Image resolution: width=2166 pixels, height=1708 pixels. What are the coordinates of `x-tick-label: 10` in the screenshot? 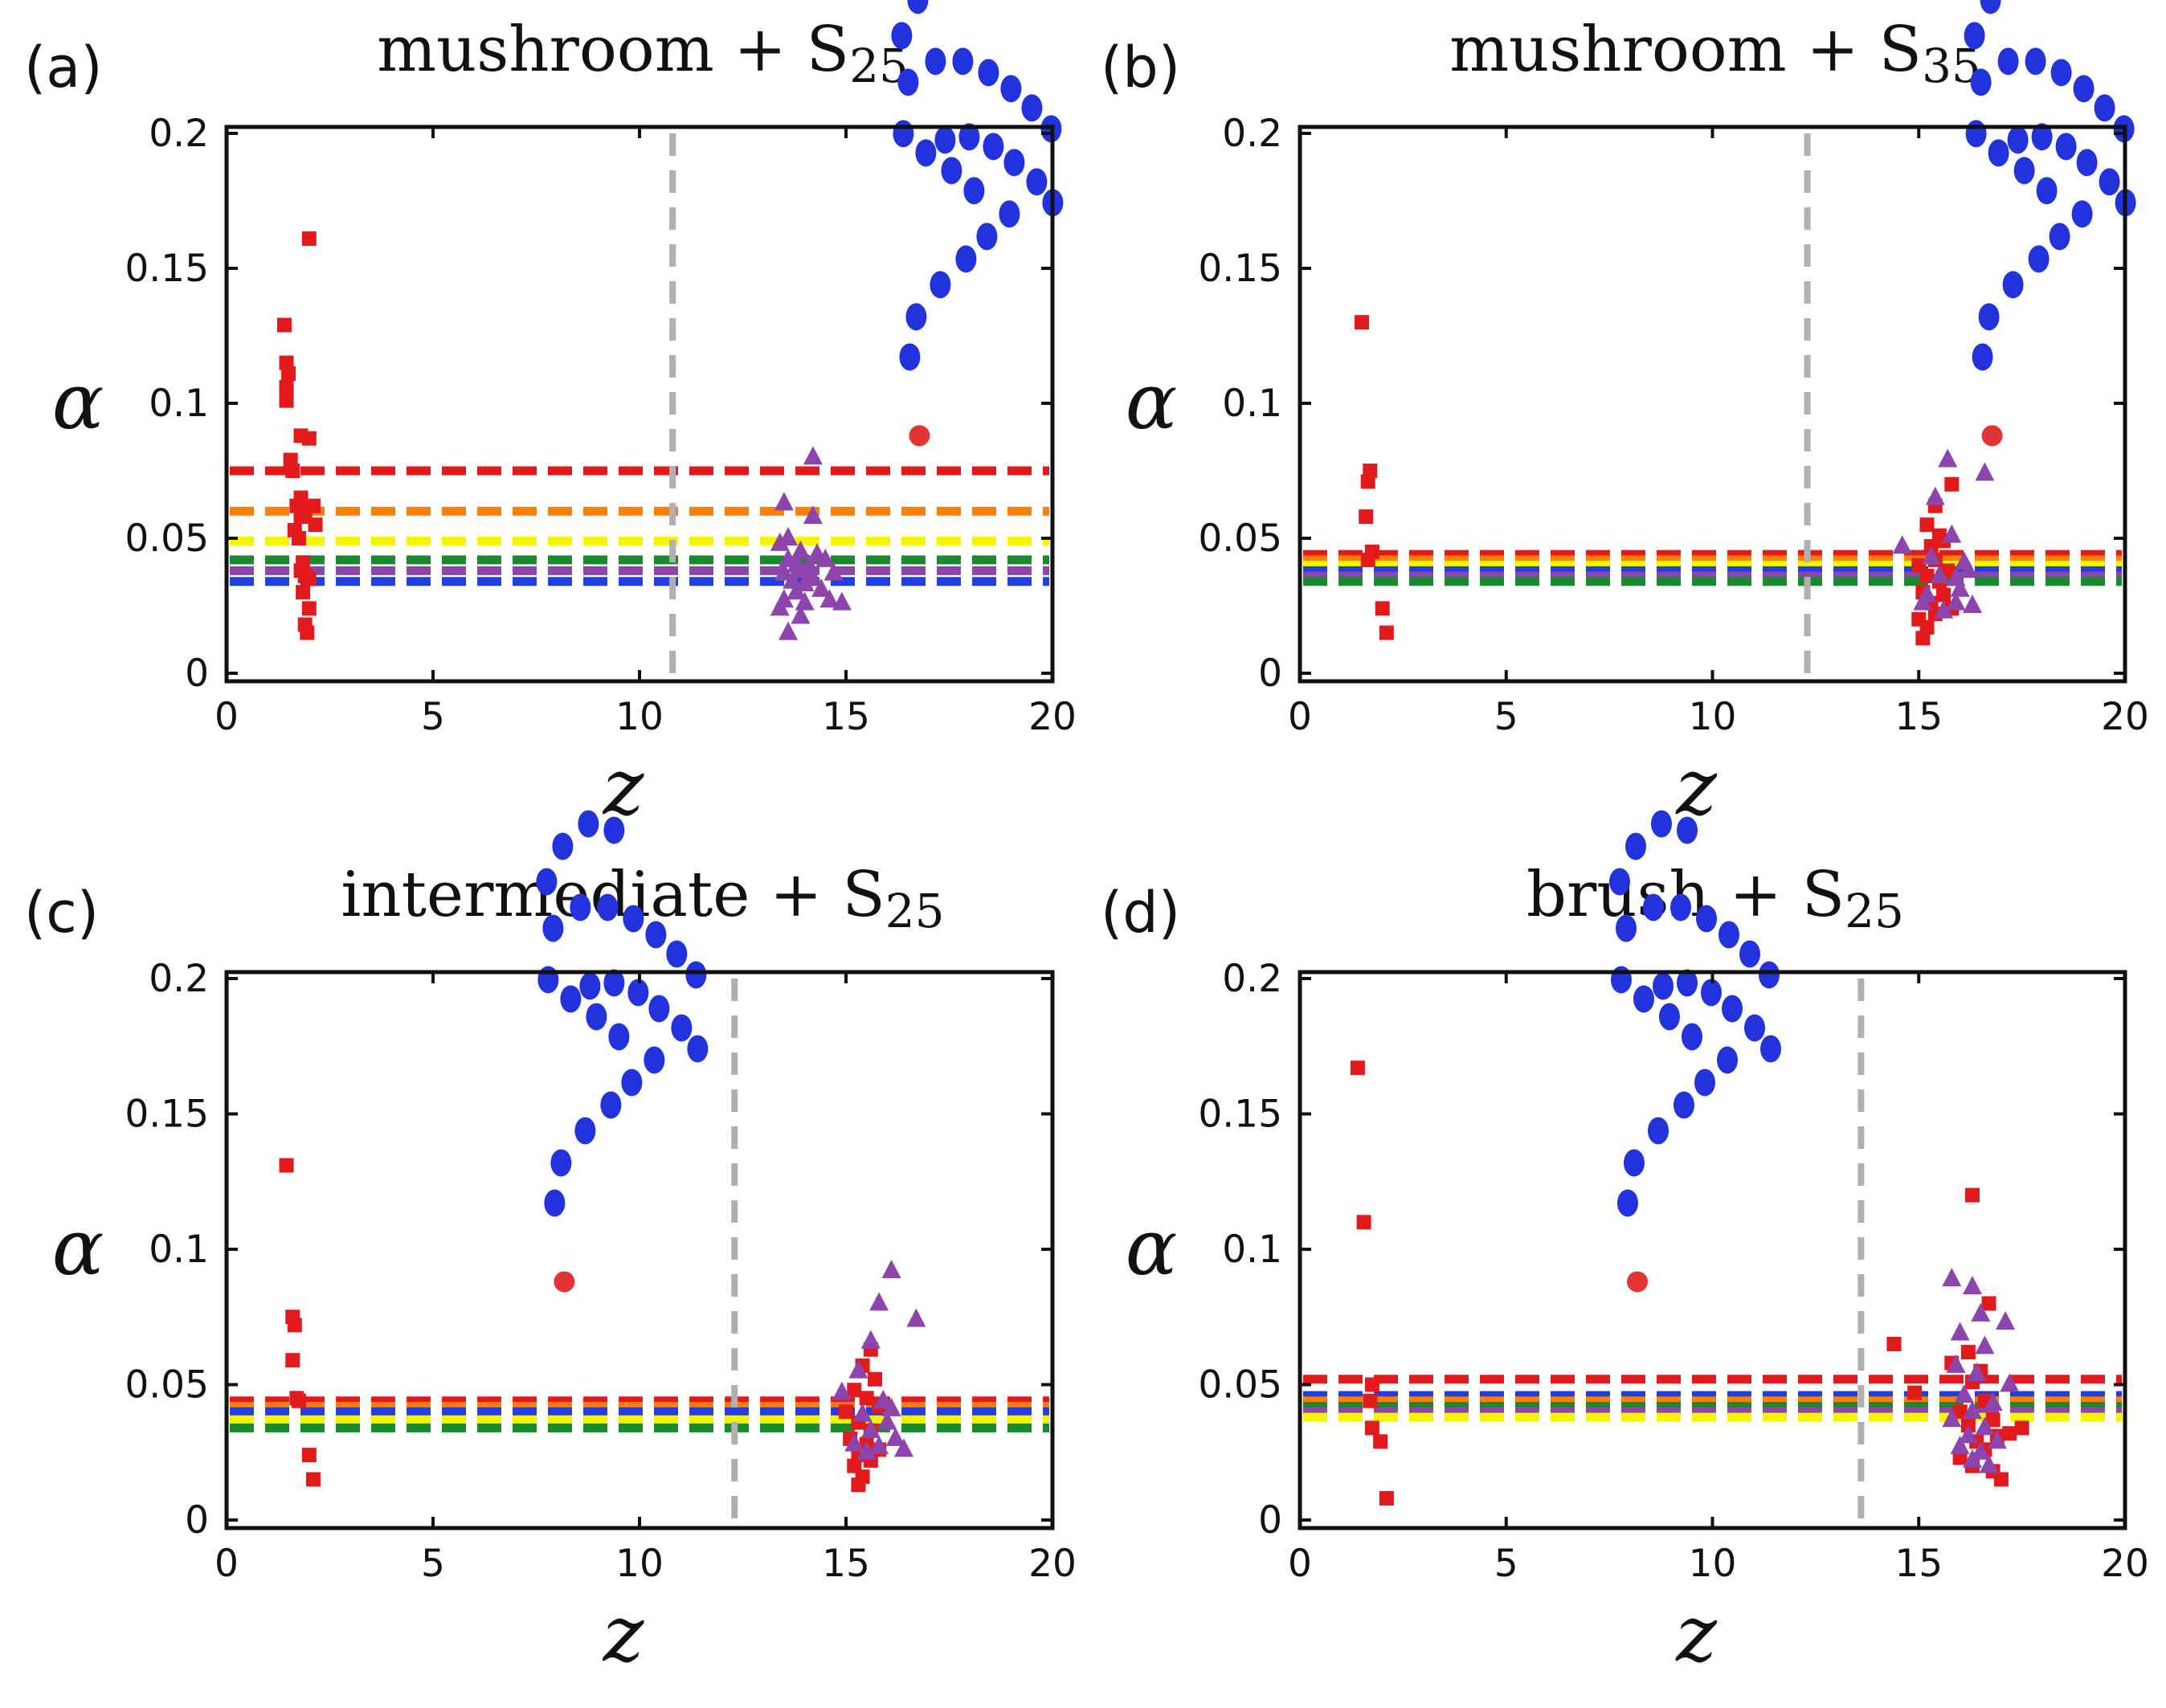 It's located at (640, 717).